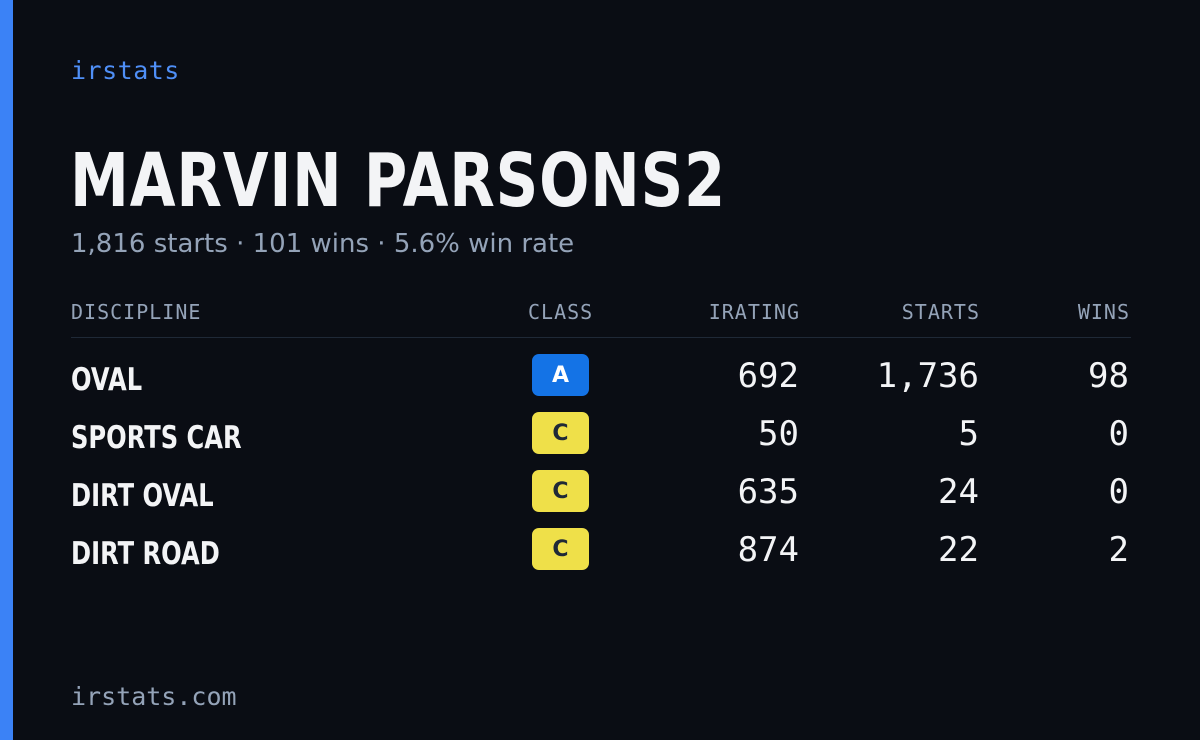 The width and height of the screenshot is (1200, 740). What do you see at coordinates (136, 312) in the screenshot?
I see `header-discipline: DISCIPLINE` at bounding box center [136, 312].